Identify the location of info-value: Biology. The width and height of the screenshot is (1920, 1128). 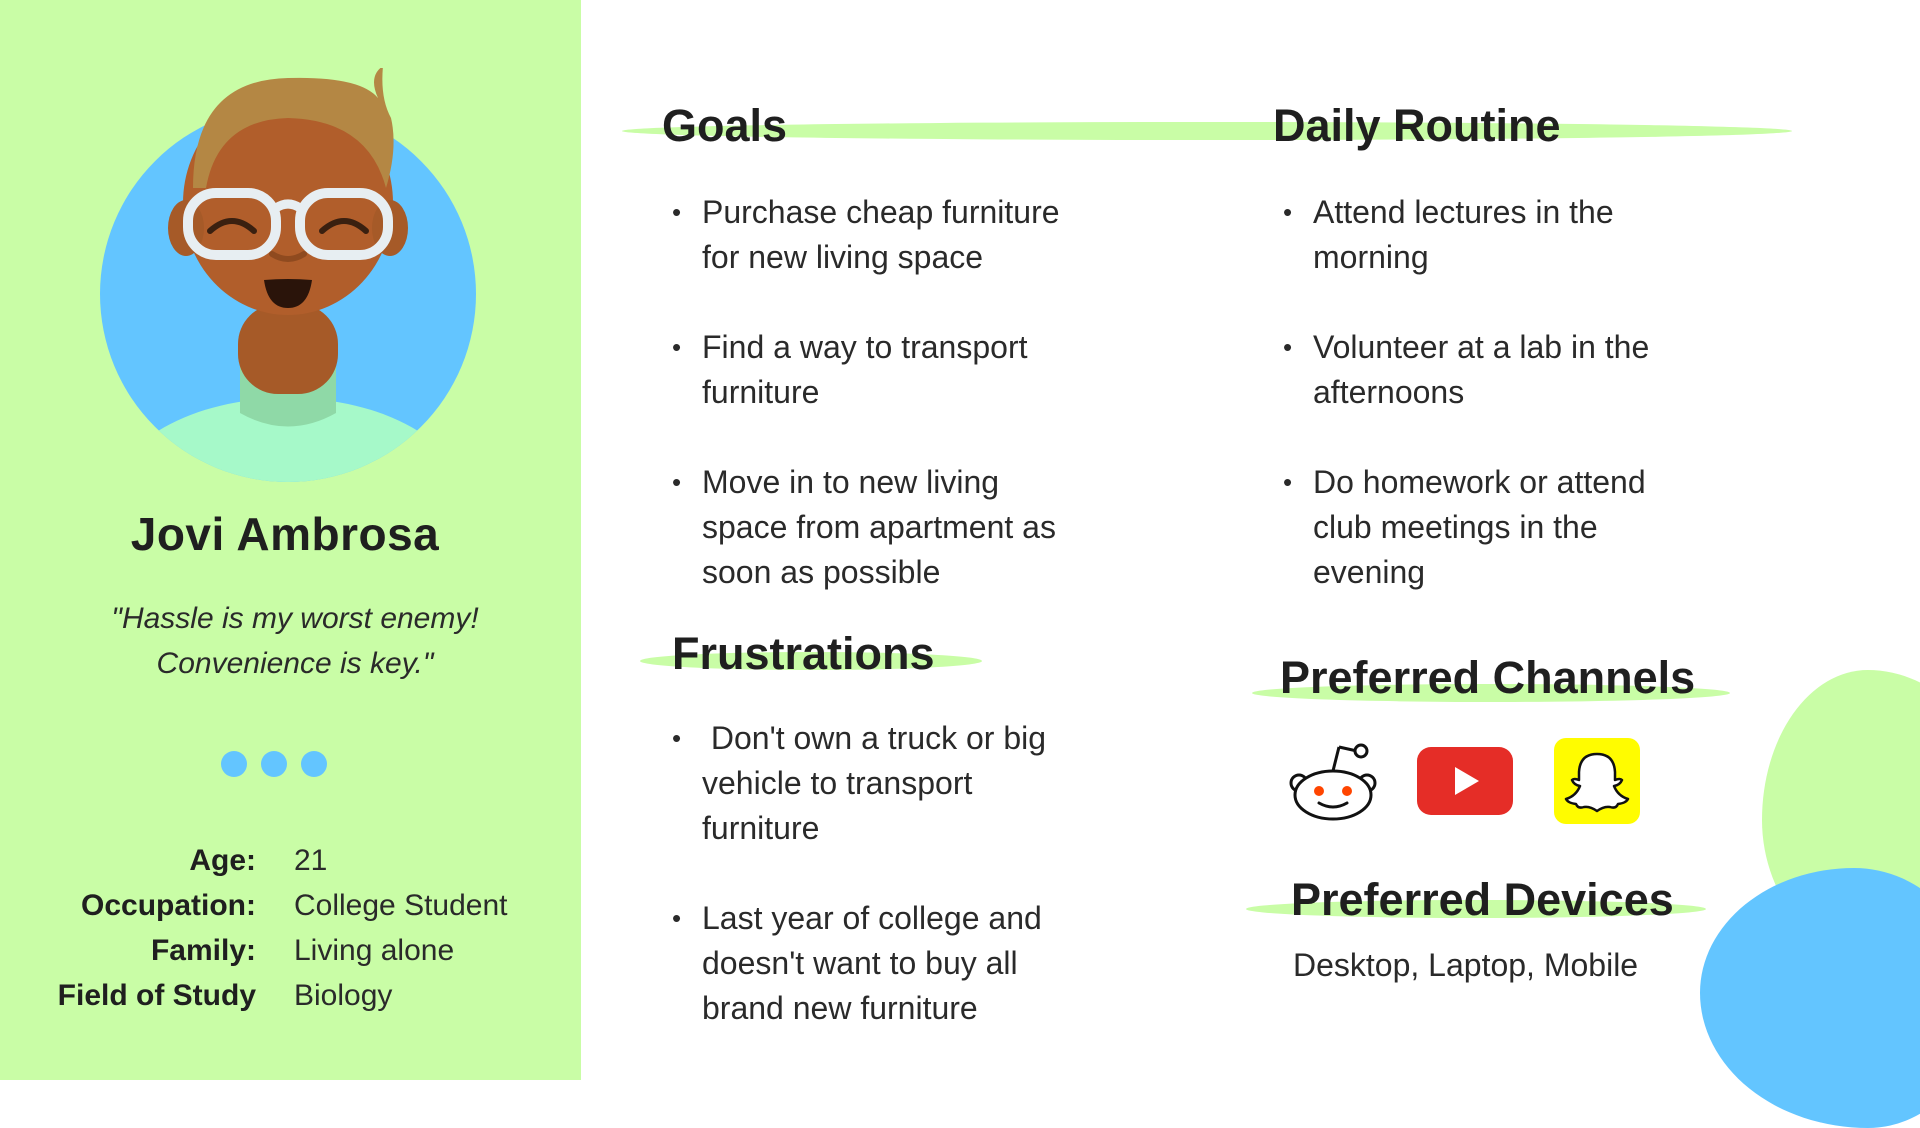
(343, 995).